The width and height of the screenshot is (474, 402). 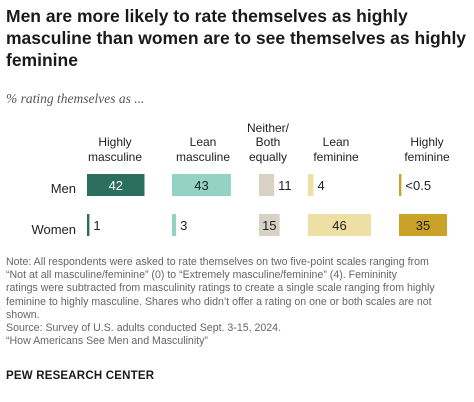 I want to click on data-label-women-3: 46, so click(x=339, y=225).